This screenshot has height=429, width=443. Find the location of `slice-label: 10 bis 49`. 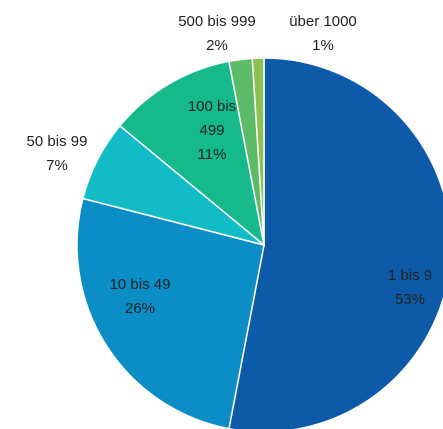

slice-label: 10 bis 49 is located at coordinates (140, 284).